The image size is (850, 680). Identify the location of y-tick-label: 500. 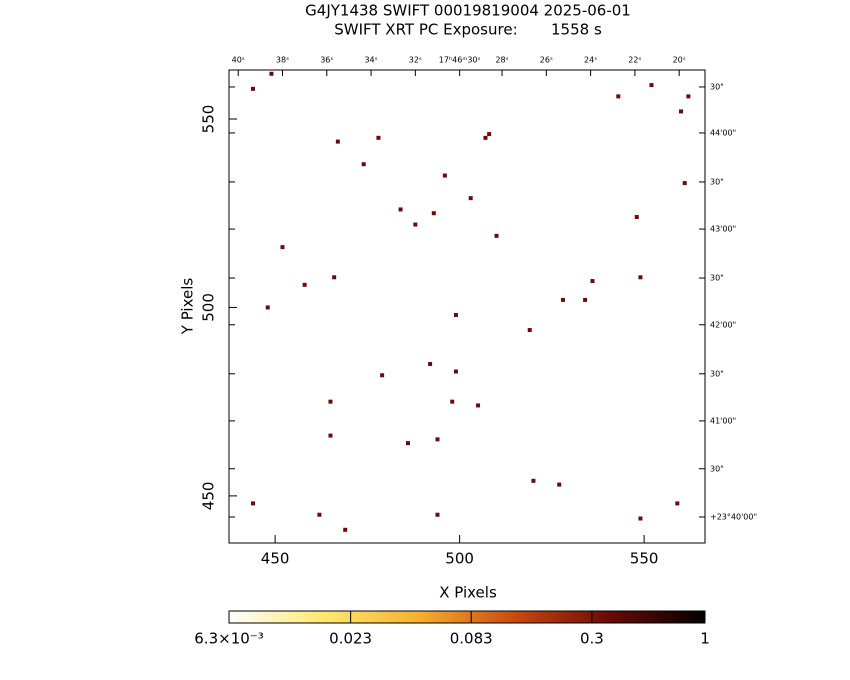
(209, 307).